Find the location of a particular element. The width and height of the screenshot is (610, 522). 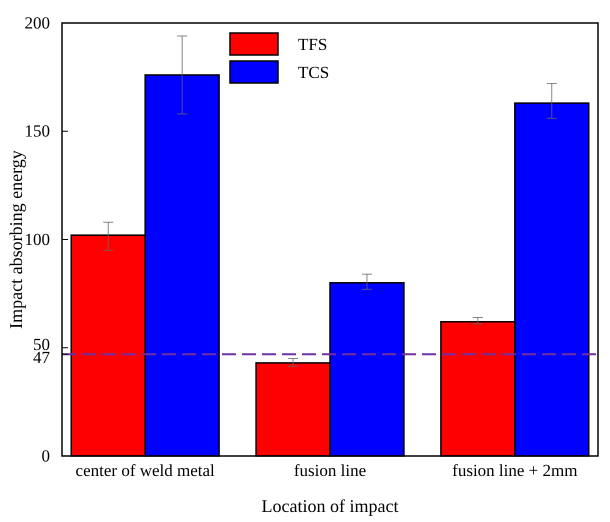

x-tick-label: fusion line + 2mm is located at coordinates (515, 470).